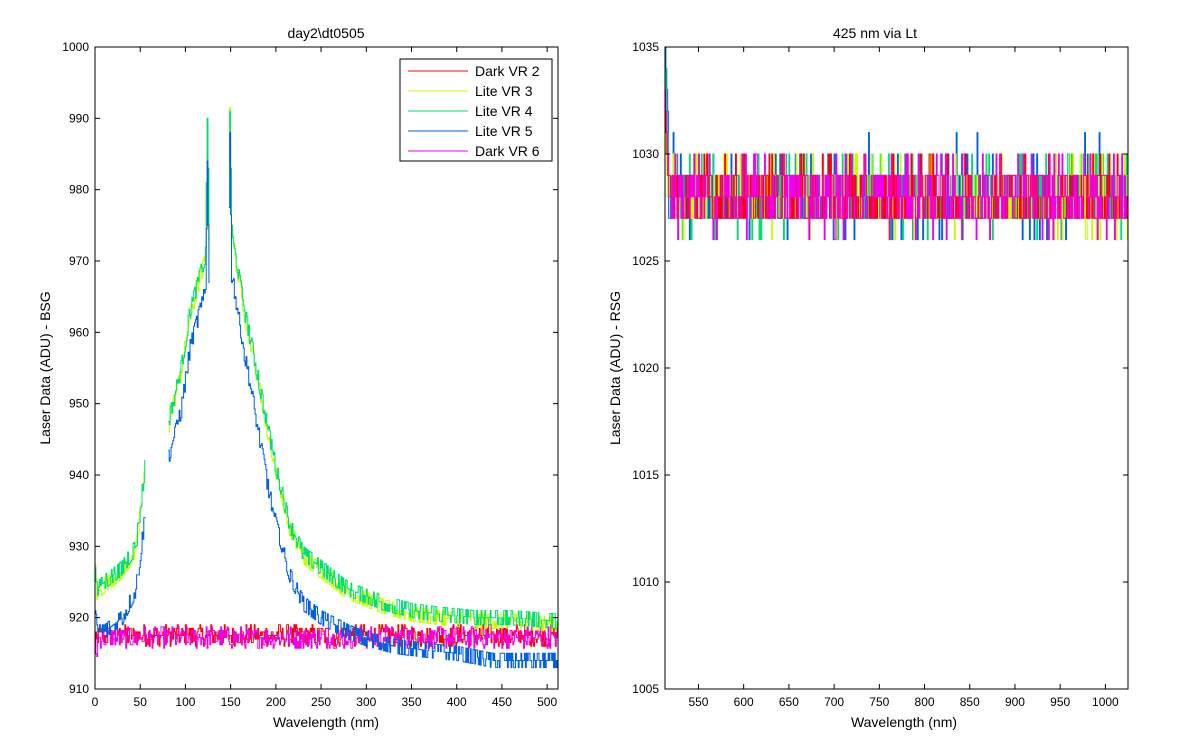  I want to click on left-ytick-label: 980, so click(79, 190).